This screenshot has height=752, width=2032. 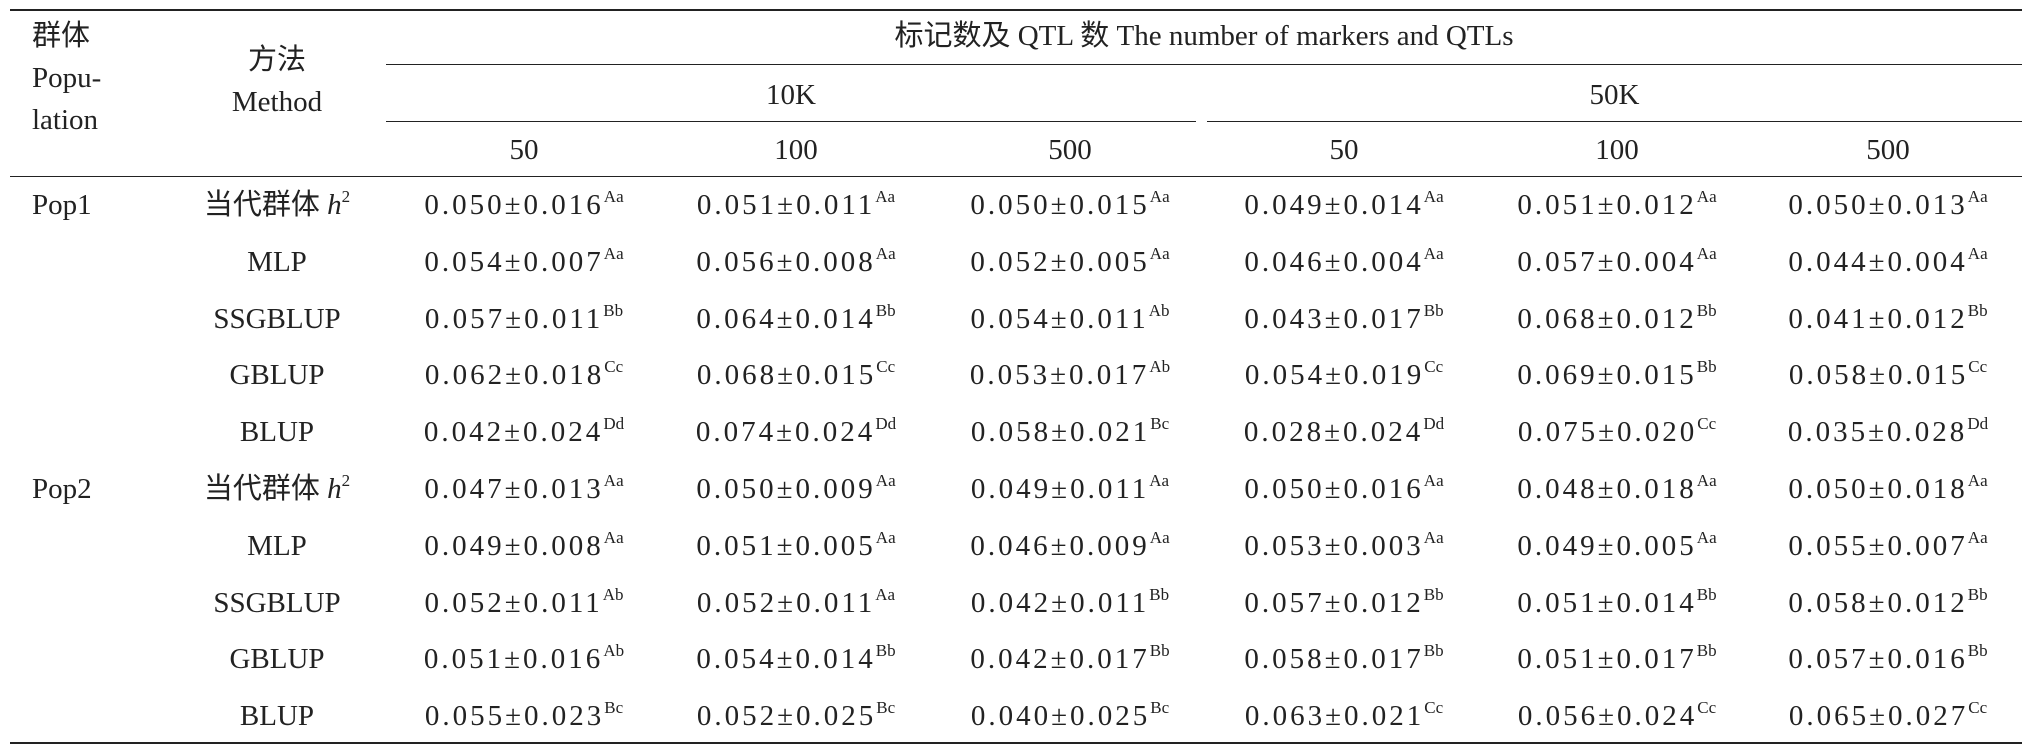 What do you see at coordinates (1059, 375) in the screenshot?
I see `cell-value: 0.053±0.017` at bounding box center [1059, 375].